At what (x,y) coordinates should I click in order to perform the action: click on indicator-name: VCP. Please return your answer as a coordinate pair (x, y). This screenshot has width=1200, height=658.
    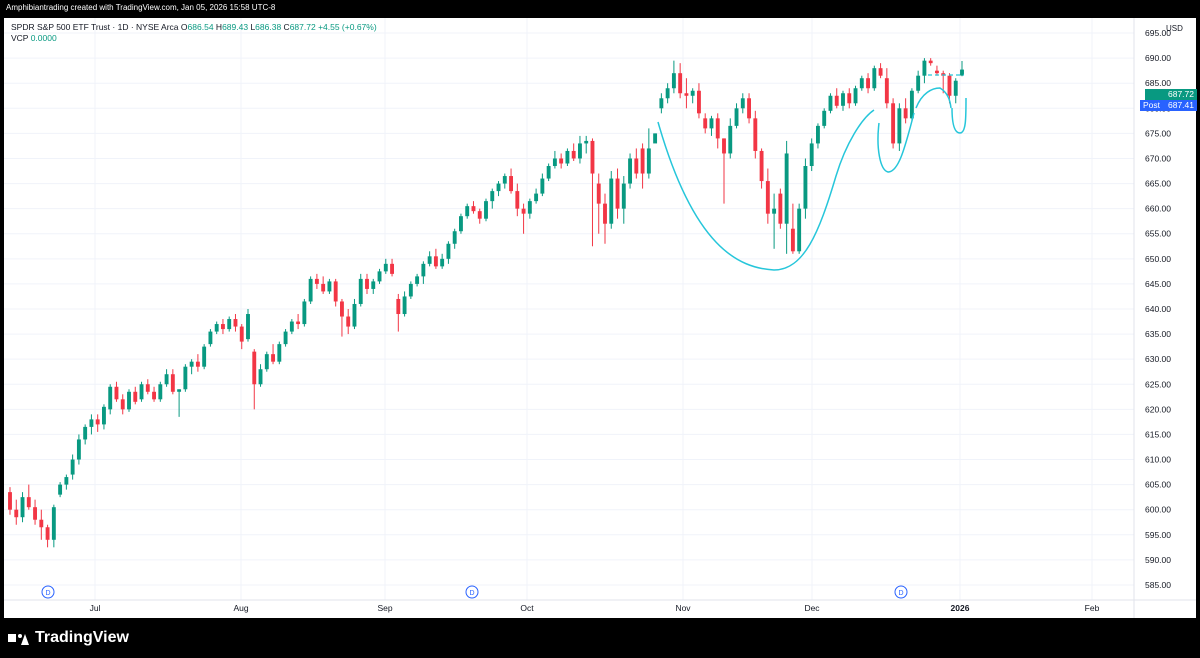
    Looking at the image, I should click on (20, 38).